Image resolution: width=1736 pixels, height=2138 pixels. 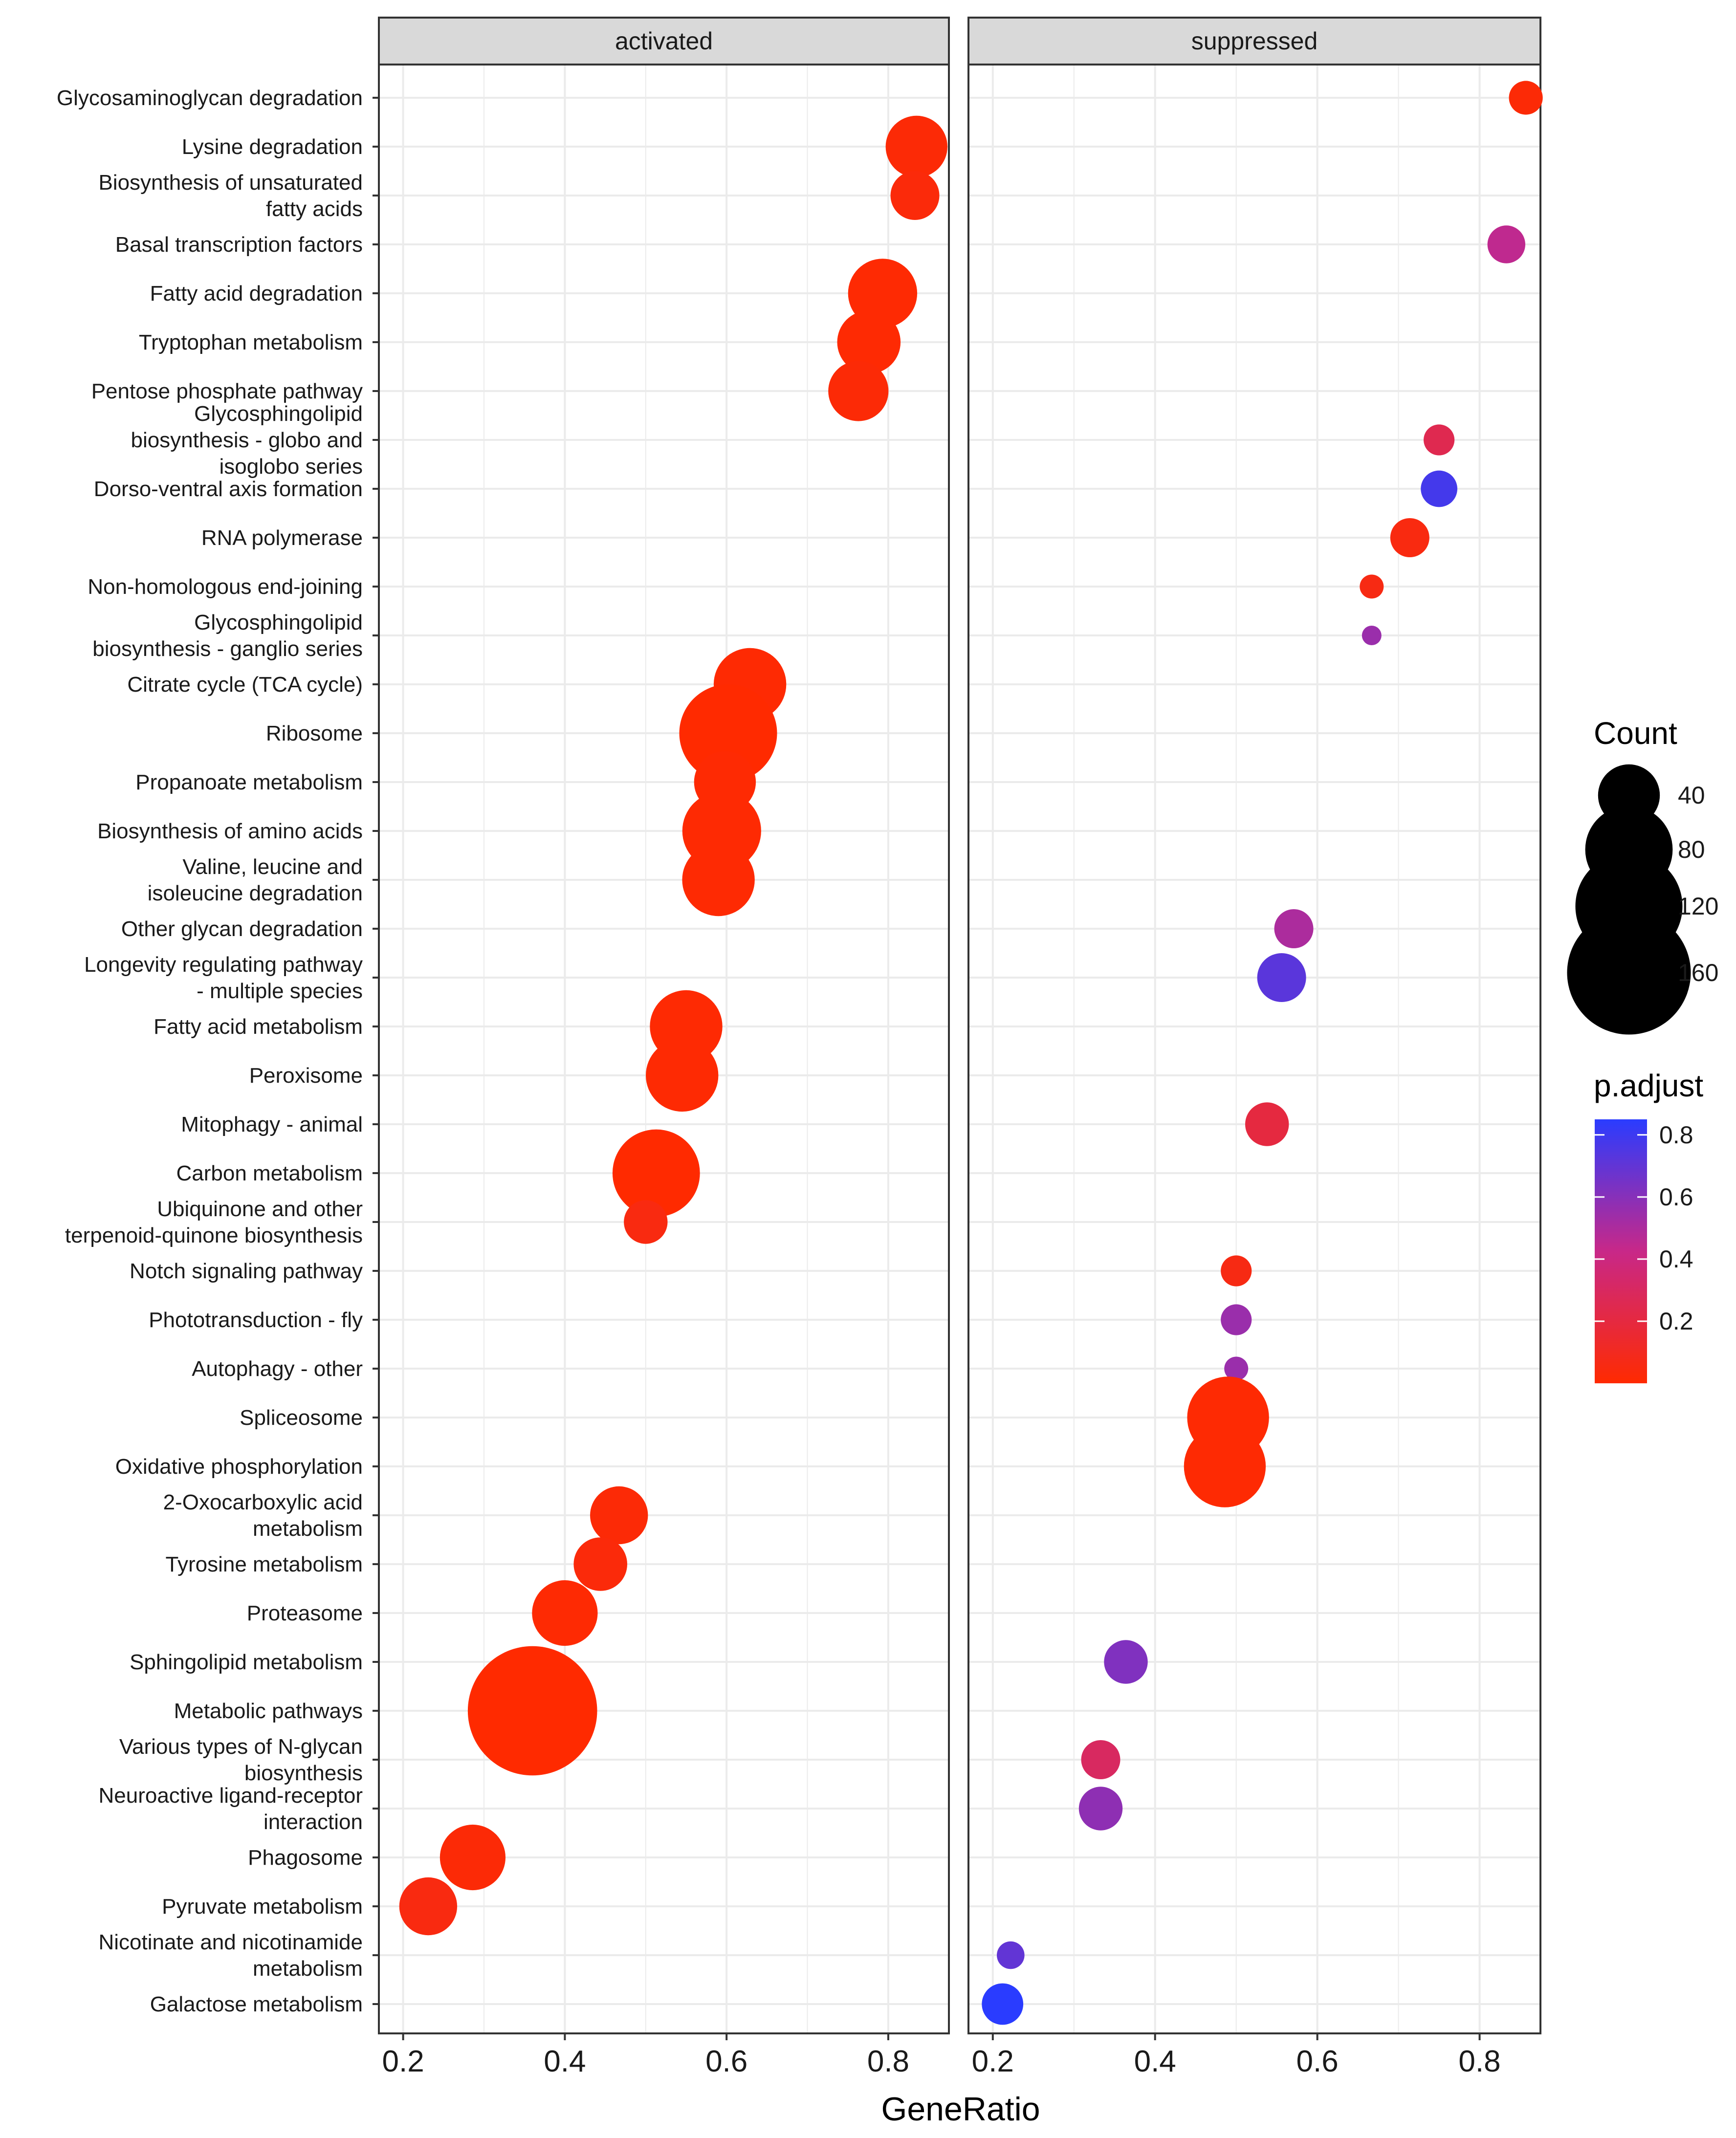 What do you see at coordinates (231, 1955) in the screenshot?
I see `y-tick-label: Nicotinate and nicotinamide metabolism` at bounding box center [231, 1955].